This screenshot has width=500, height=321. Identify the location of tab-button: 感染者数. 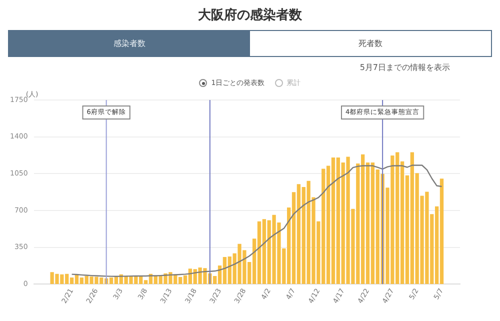
(129, 43).